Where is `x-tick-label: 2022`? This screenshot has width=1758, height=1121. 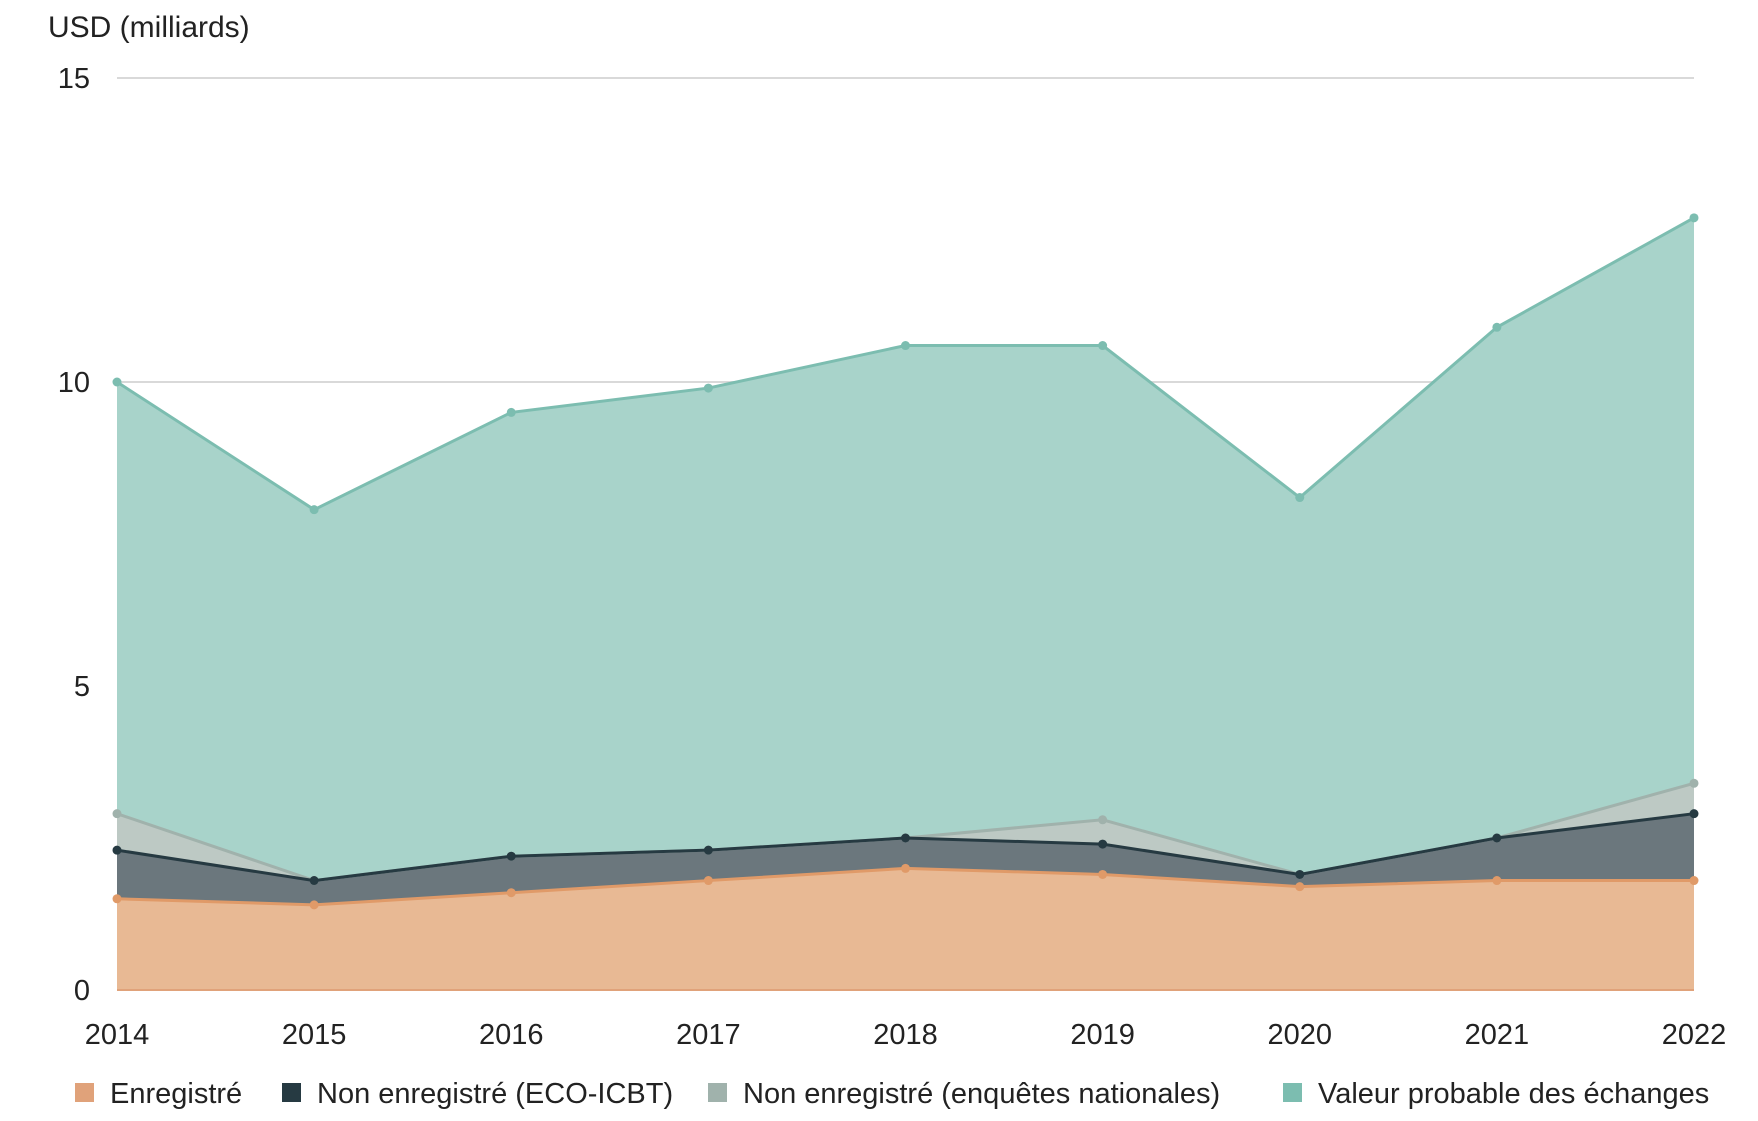
x-tick-label: 2022 is located at coordinates (1694, 1035).